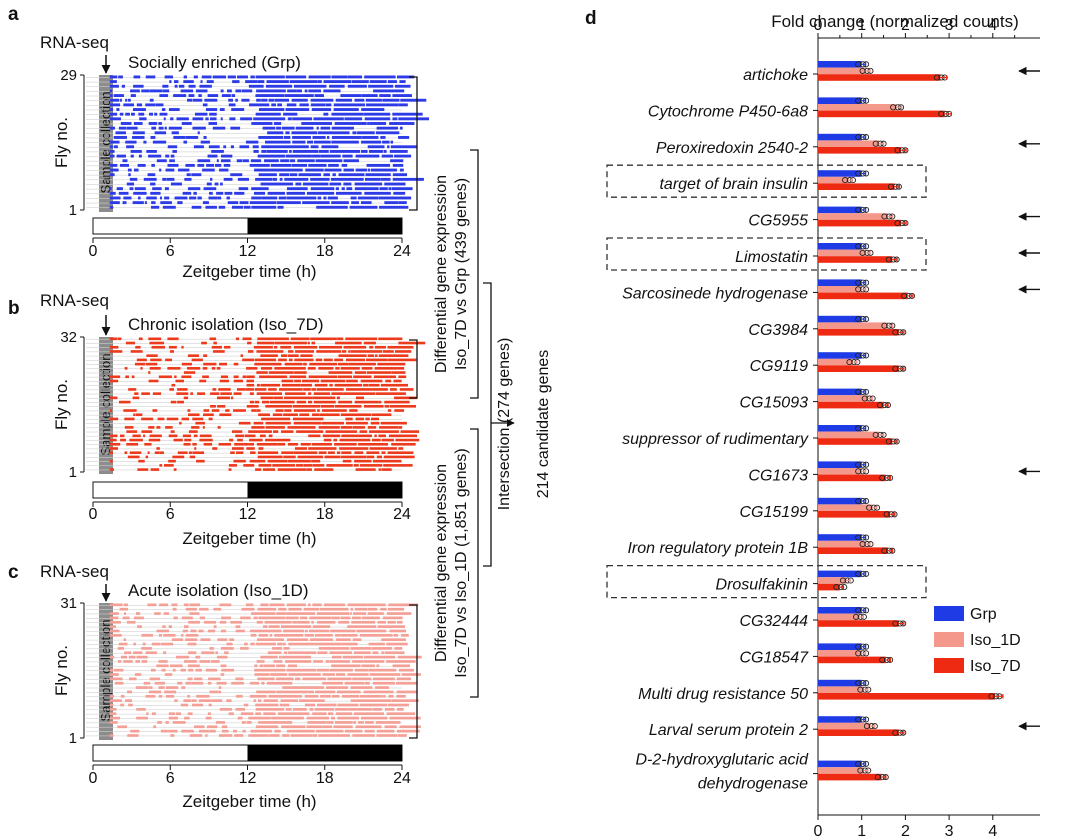  I want to click on x-tick-label-top: 4, so click(992, 25).